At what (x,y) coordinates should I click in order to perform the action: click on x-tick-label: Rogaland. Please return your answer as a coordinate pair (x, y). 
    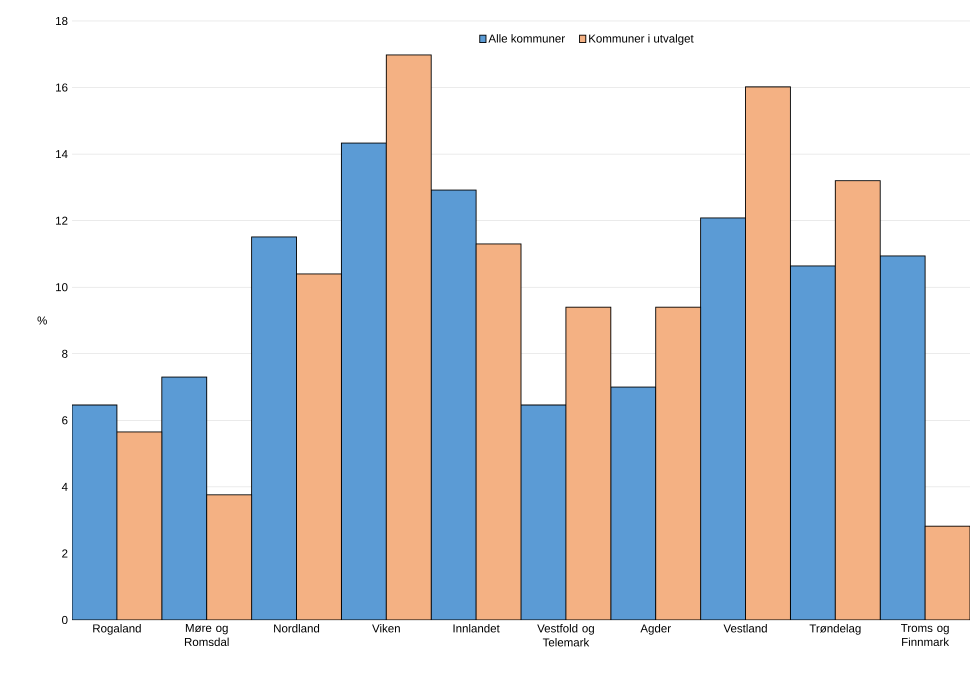
    Looking at the image, I should click on (117, 629).